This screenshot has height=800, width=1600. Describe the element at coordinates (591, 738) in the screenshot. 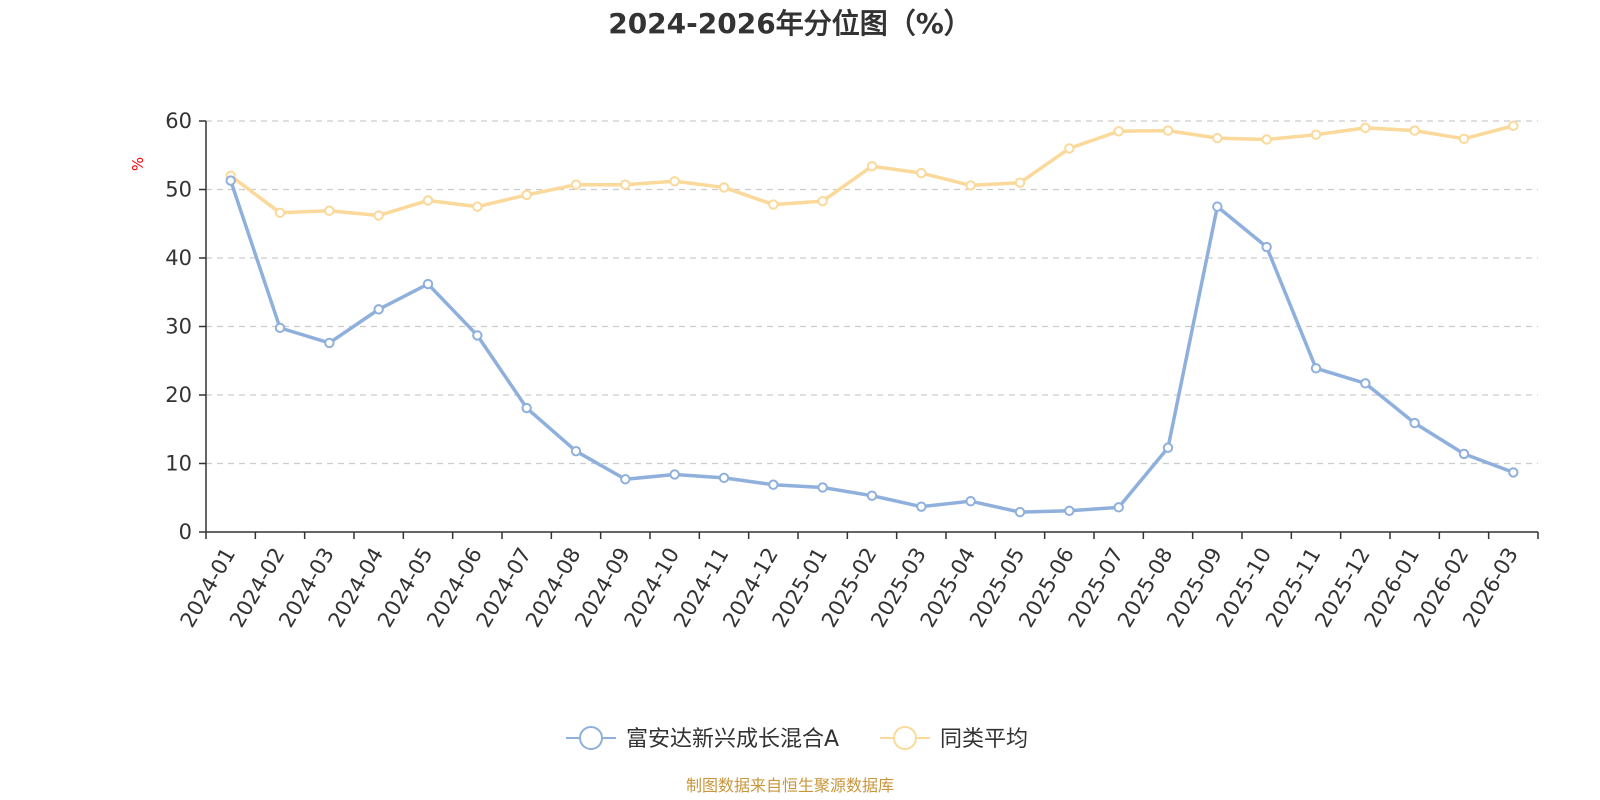

I see `legend-fund-marker` at that location.